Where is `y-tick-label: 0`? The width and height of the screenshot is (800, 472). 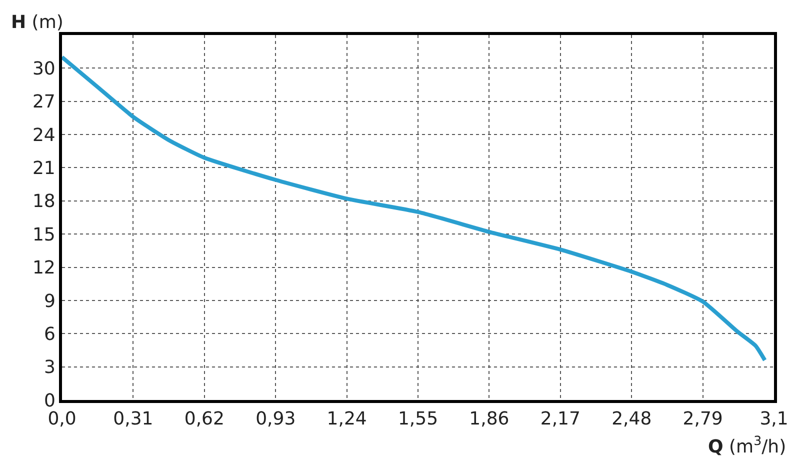 y-tick-label: 0 is located at coordinates (50, 401).